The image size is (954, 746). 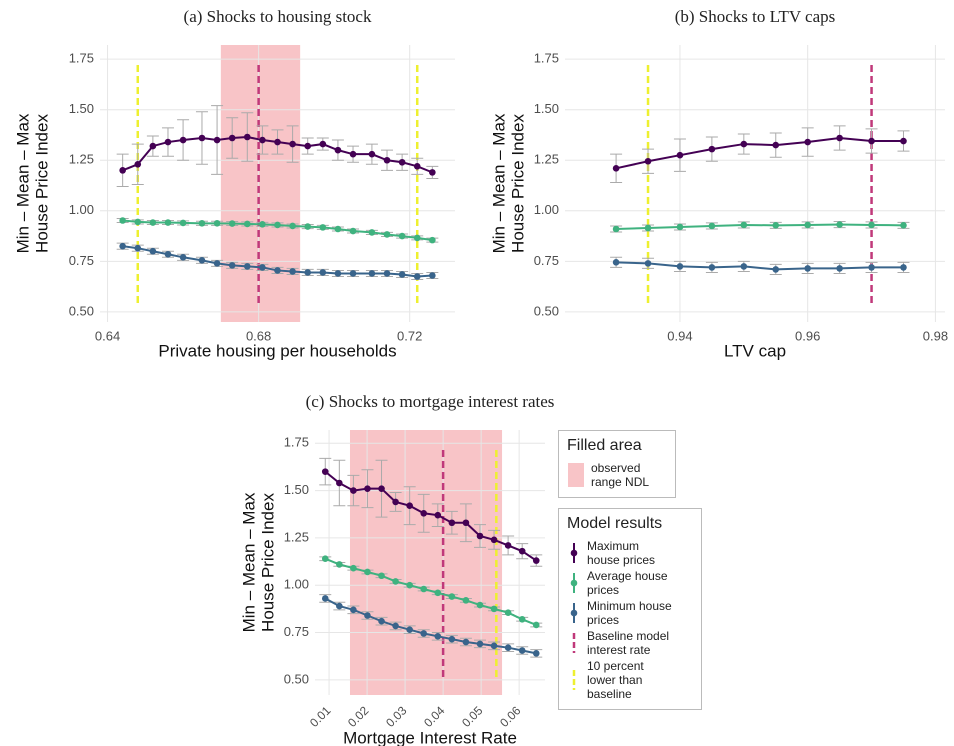 I want to click on legend-title: Model results, so click(x=615, y=523).